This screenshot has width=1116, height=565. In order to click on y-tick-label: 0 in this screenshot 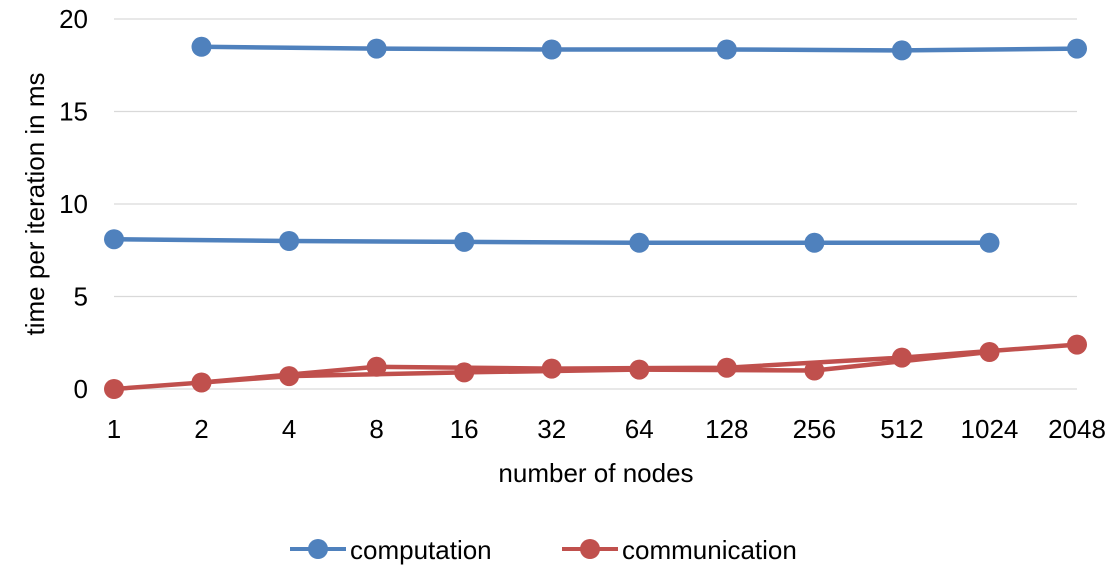, I will do `click(81, 389)`.